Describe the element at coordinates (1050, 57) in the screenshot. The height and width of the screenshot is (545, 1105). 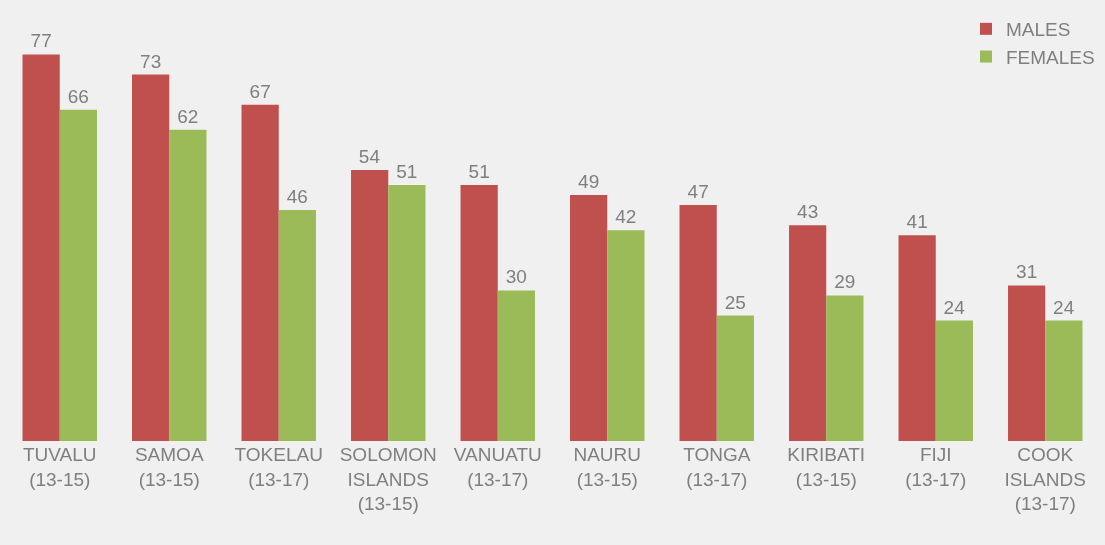
I see `legend-label: FEMALES` at that location.